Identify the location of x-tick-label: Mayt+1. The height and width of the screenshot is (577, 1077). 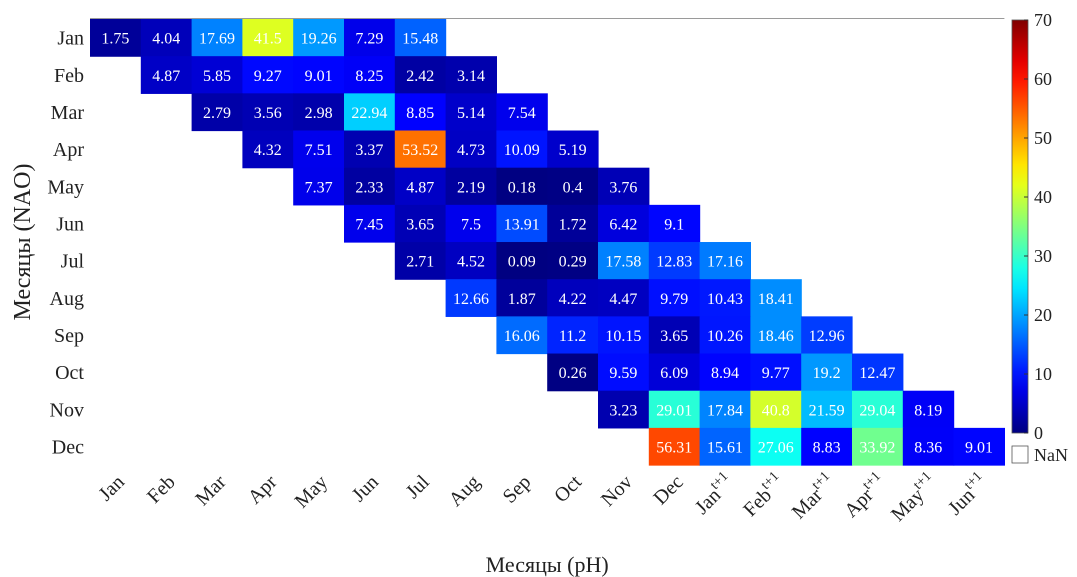
(913, 497).